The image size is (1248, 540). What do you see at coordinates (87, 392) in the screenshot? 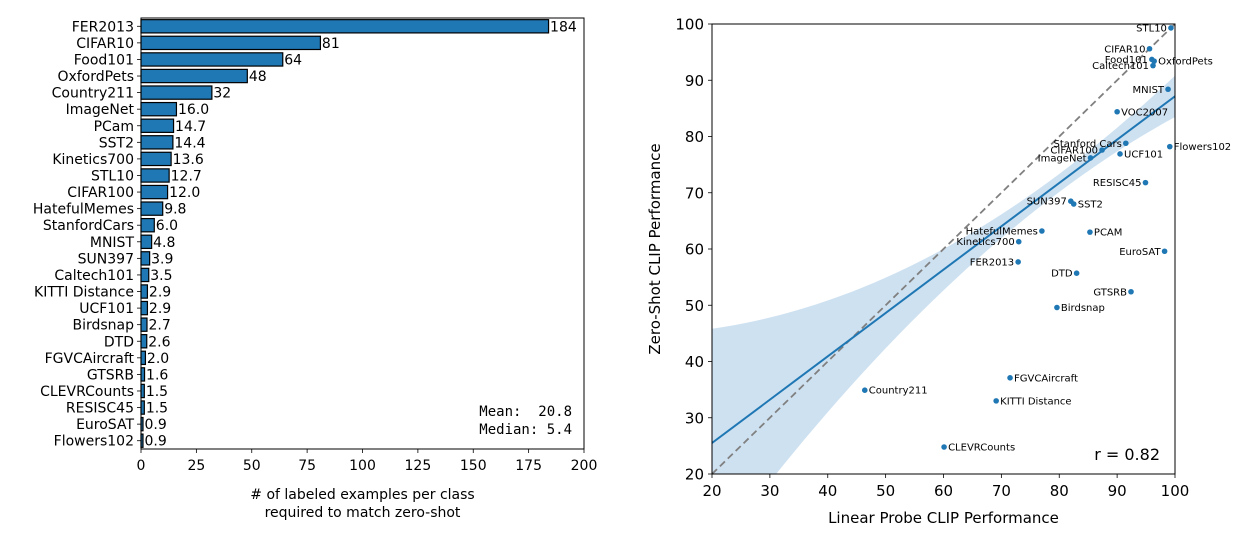
I see `y-tick-label: CLEVRCounts` at bounding box center [87, 392].